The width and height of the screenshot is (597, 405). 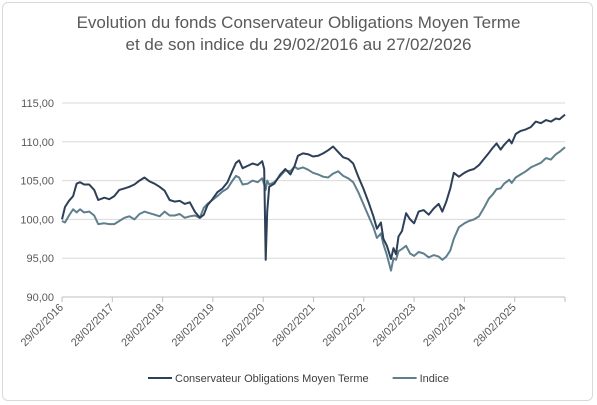 What do you see at coordinates (142, 325) in the screenshot?
I see `x-tick-label: 28/02/2018` at bounding box center [142, 325].